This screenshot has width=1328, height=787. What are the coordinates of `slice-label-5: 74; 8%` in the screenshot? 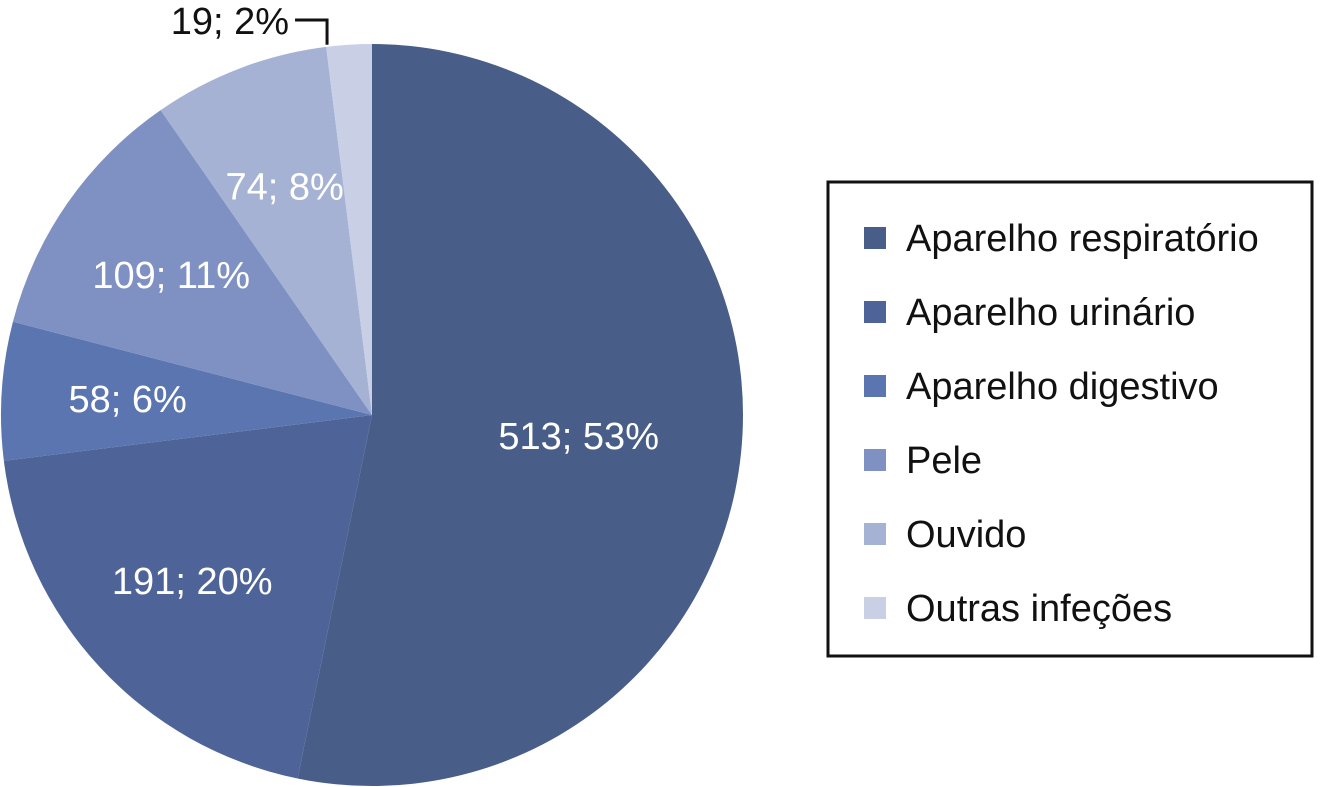 It's located at (284, 187).